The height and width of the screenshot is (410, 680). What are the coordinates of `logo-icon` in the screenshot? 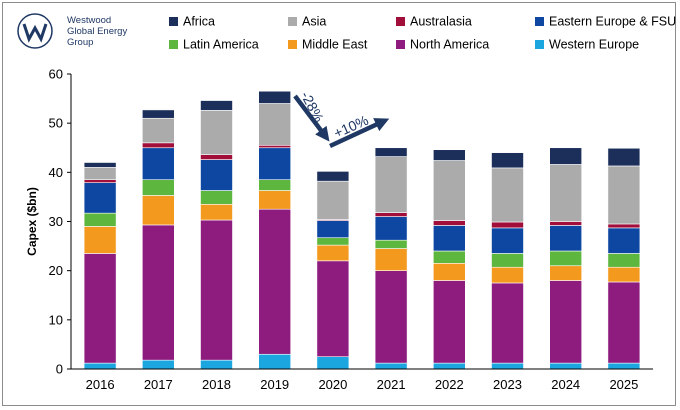 It's located at (35, 31).